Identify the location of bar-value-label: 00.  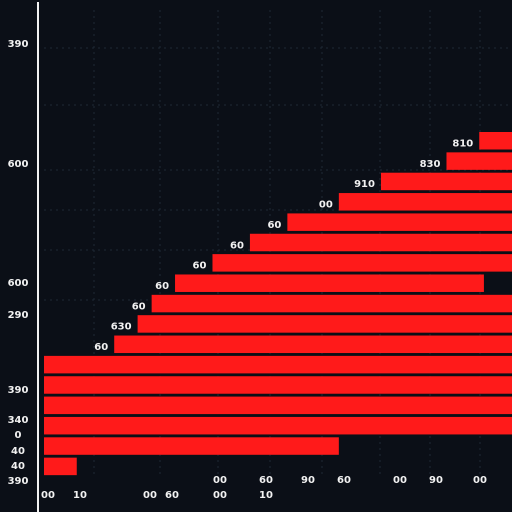
(326, 205).